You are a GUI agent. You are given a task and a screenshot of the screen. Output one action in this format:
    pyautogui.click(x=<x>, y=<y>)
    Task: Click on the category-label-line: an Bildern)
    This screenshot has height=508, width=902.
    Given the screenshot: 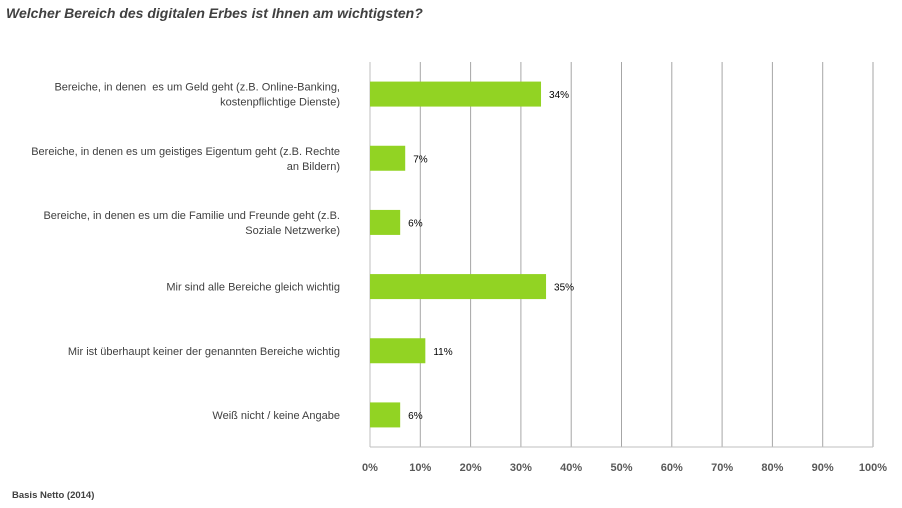 What is the action you would take?
    pyautogui.click(x=313, y=167)
    